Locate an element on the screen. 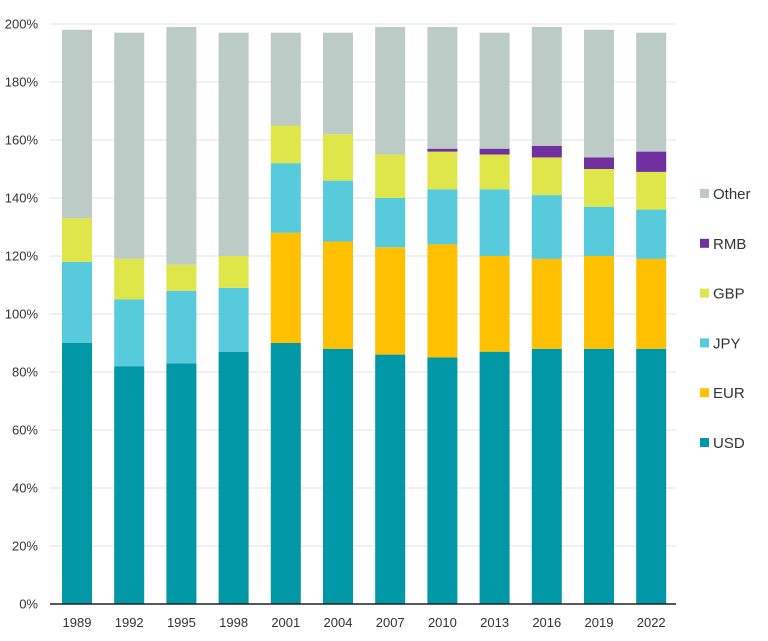 The height and width of the screenshot is (641, 768). bar-segment-usd-1992 is located at coordinates (129, 485).